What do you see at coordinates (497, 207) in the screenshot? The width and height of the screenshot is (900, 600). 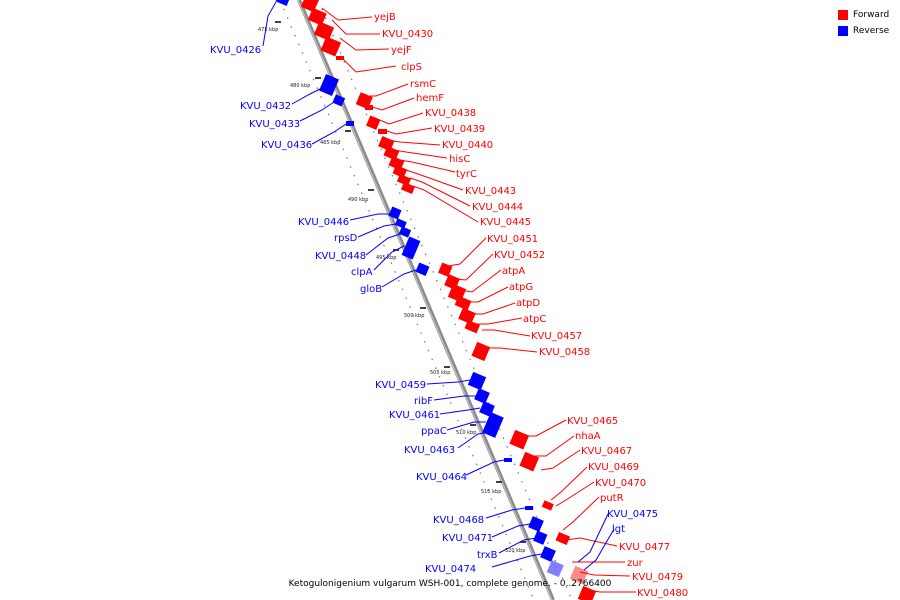 I see `gene-label: KVU_0444` at bounding box center [497, 207].